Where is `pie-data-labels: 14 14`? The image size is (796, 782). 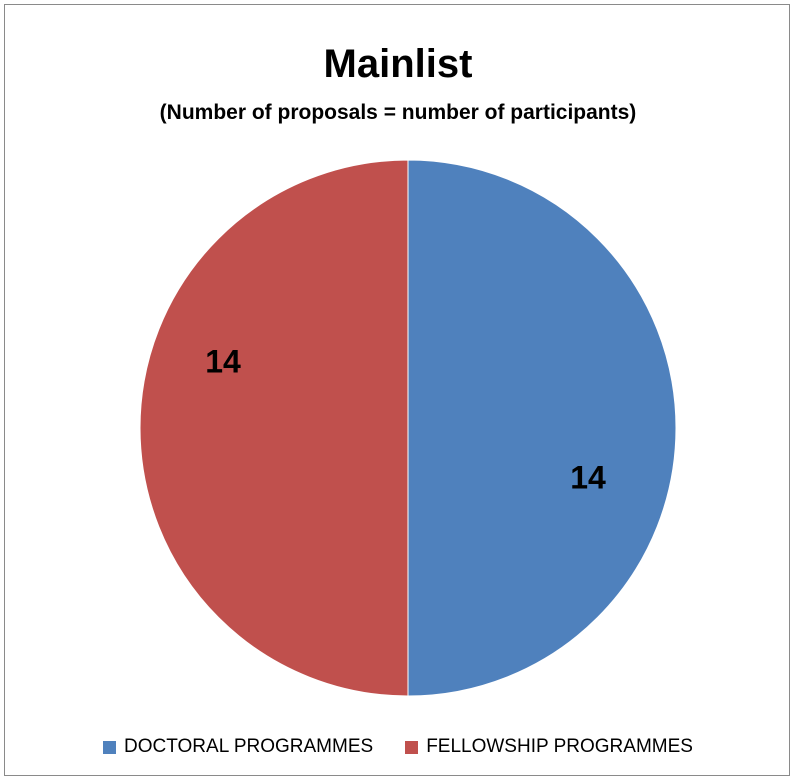 pie-data-labels: 14 14 is located at coordinates (405, 419).